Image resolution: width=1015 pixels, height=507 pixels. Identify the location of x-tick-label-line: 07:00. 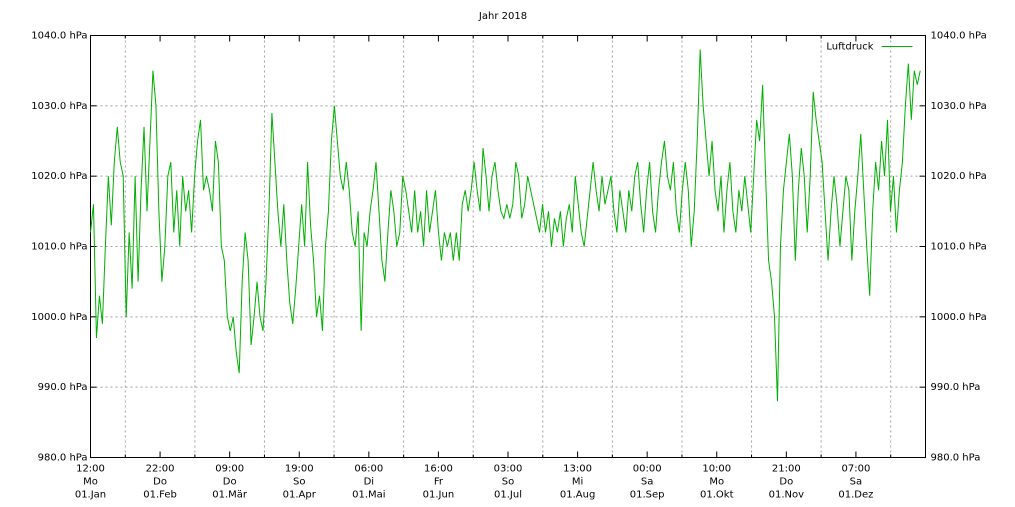
(856, 469).